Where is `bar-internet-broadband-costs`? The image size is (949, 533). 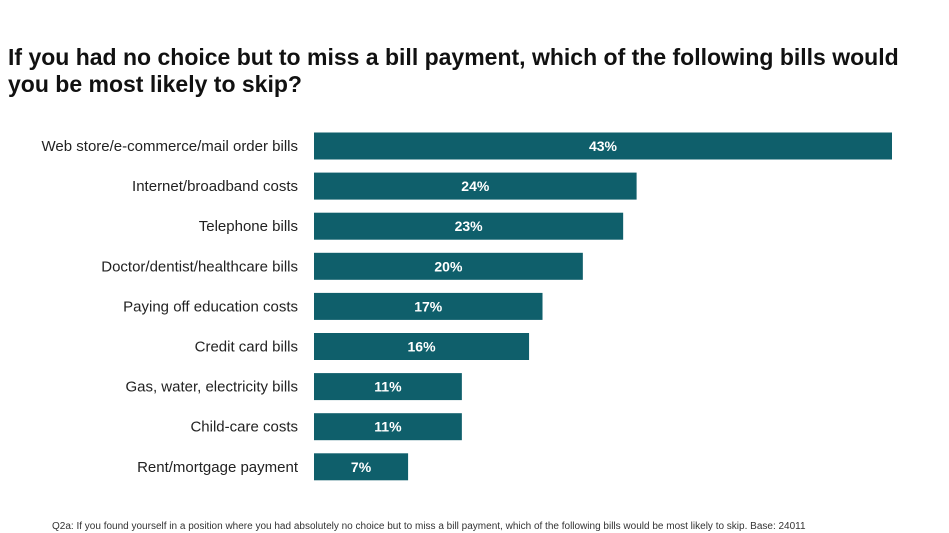 bar-internet-broadband-costs is located at coordinates (475, 186).